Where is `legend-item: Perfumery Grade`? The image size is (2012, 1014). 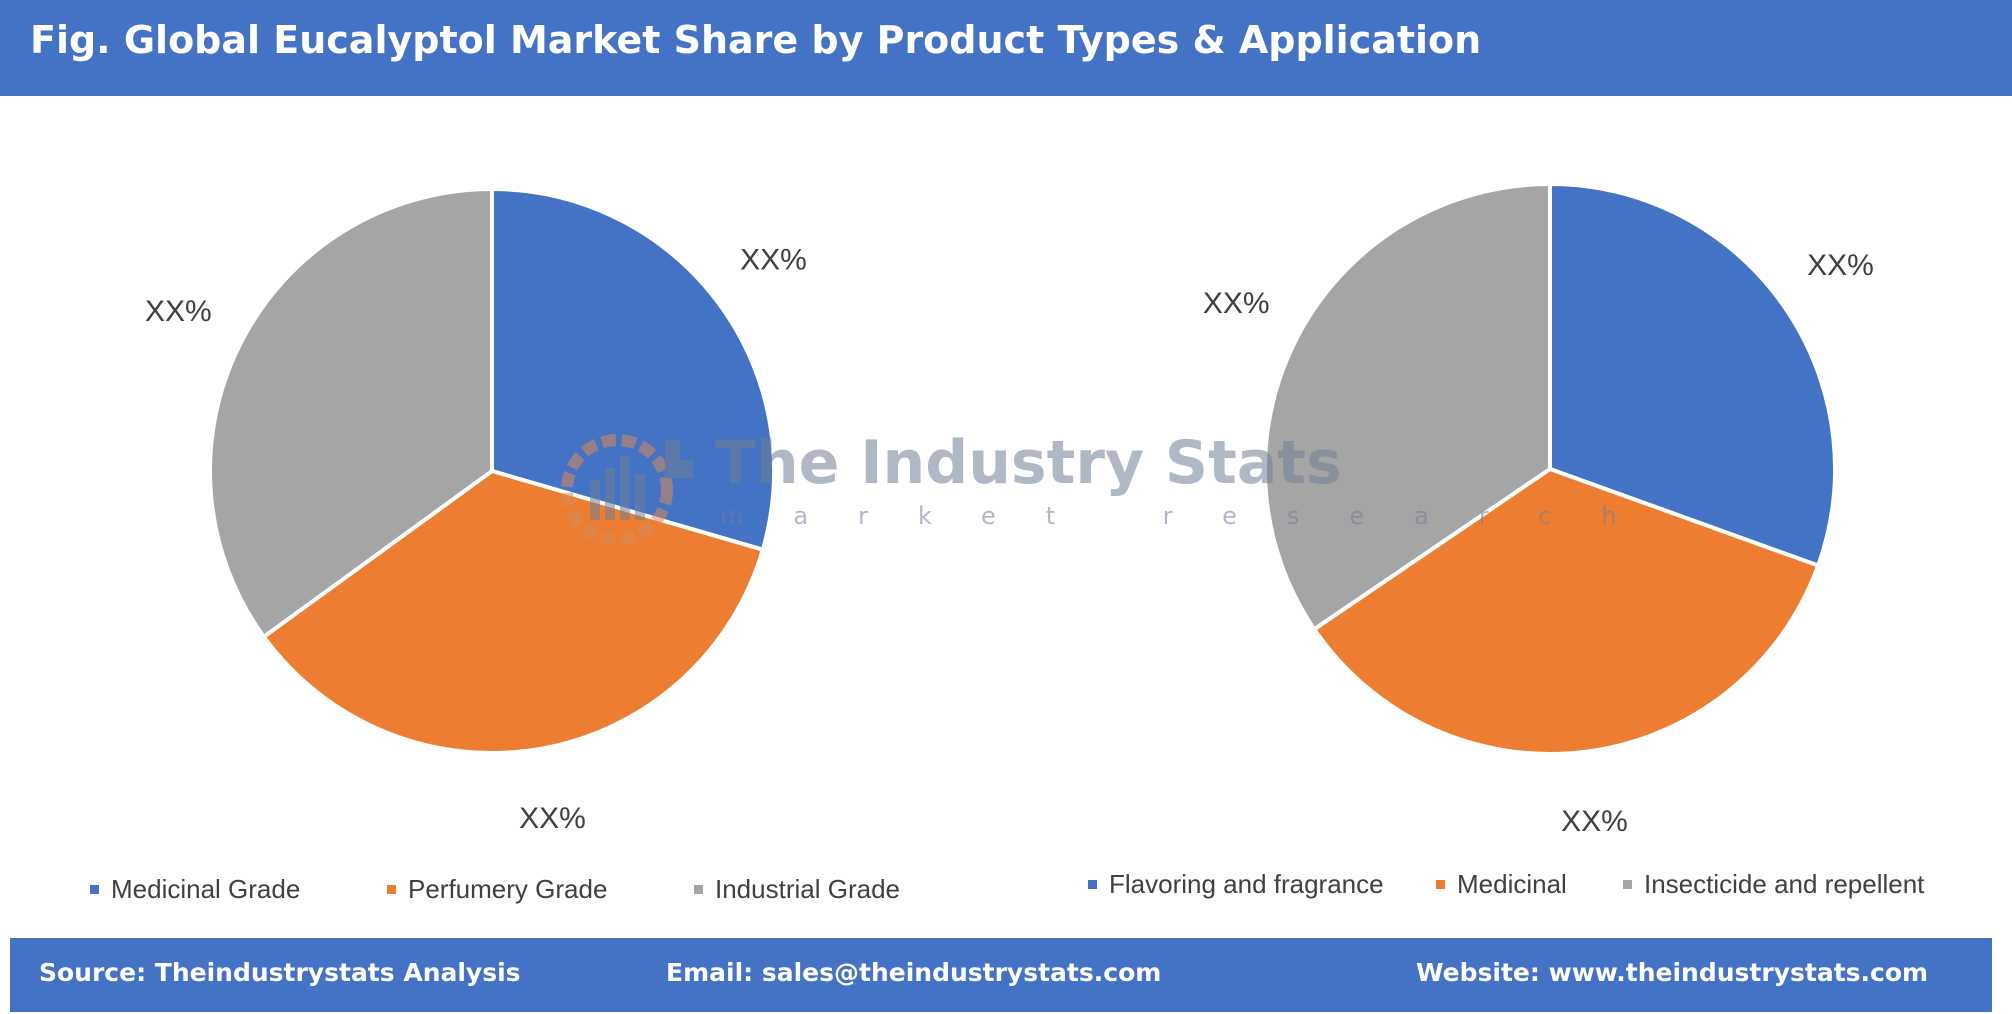
legend-item: Perfumery Grade is located at coordinates (540, 889).